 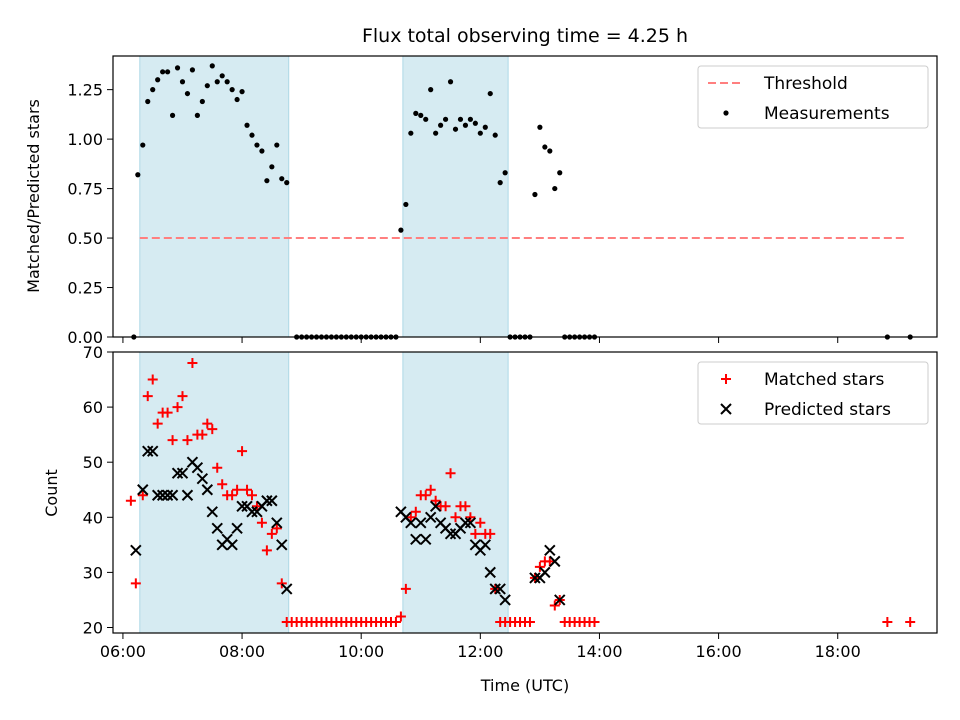 What do you see at coordinates (33, 196) in the screenshot?
I see `top-y-axis-label: Matched/Predicted stars` at bounding box center [33, 196].